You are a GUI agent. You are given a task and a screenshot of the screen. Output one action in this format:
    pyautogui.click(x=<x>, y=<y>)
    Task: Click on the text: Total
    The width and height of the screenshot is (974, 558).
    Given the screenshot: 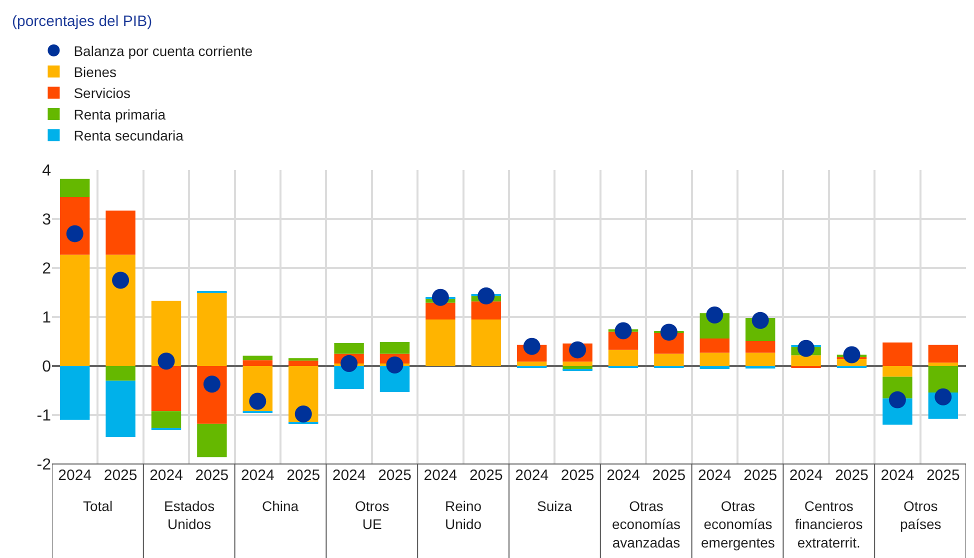 What is the action you would take?
    pyautogui.click(x=98, y=506)
    